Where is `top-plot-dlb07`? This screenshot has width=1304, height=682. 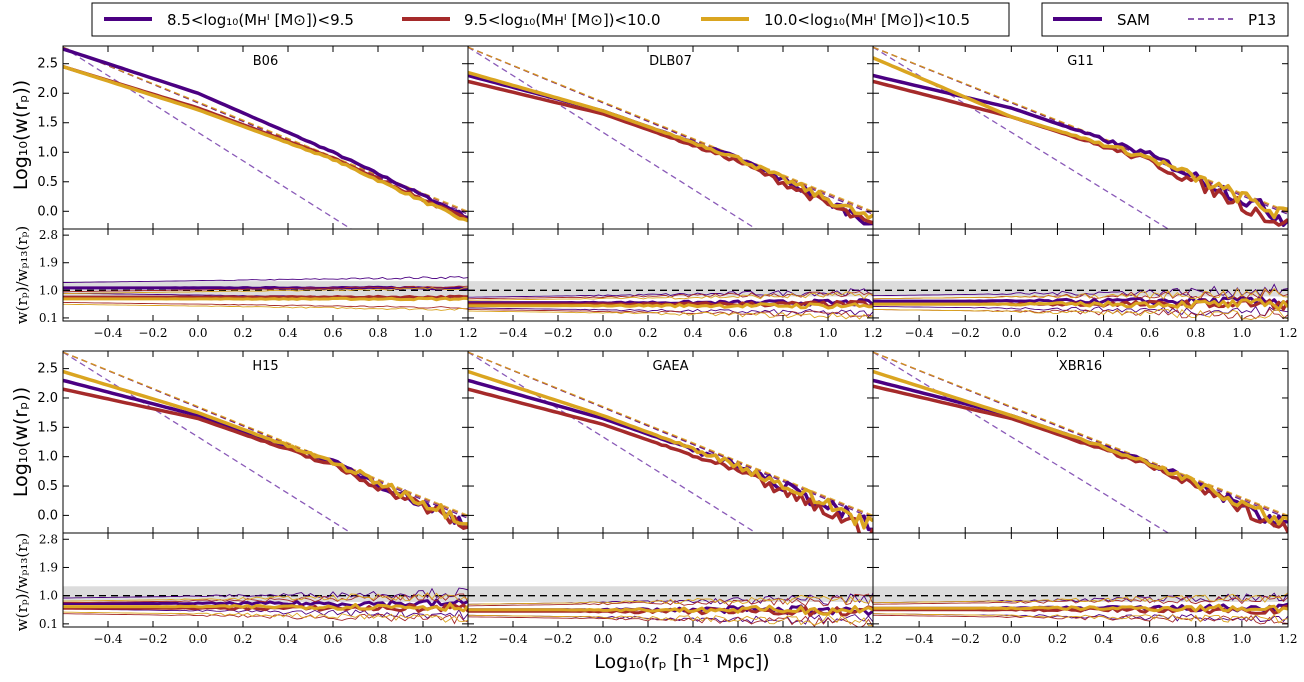 top-plot-dlb07 is located at coordinates (670, 137).